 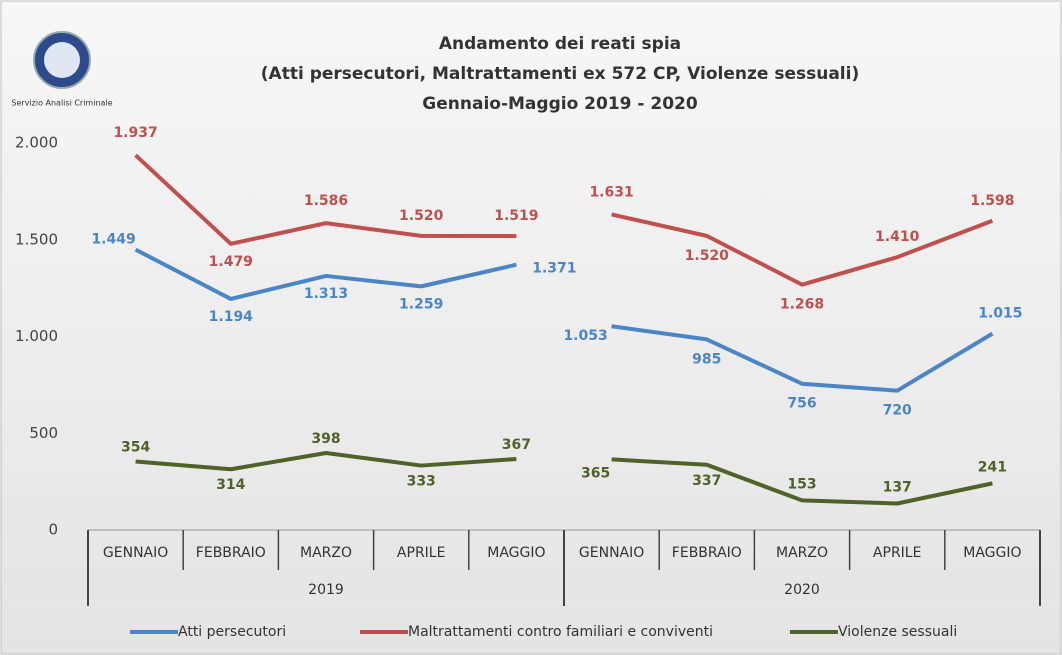 I want to click on chart-title: Gennaio-Maggio 2019 - 2020, so click(x=560, y=104).